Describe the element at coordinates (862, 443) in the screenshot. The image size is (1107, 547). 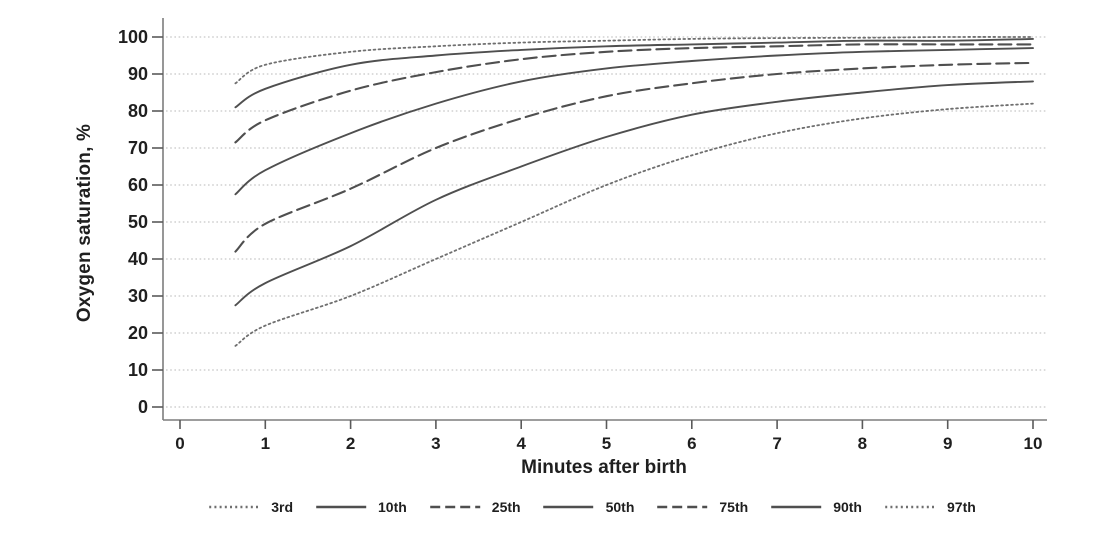
I see `x-tick-label-8: 8` at that location.